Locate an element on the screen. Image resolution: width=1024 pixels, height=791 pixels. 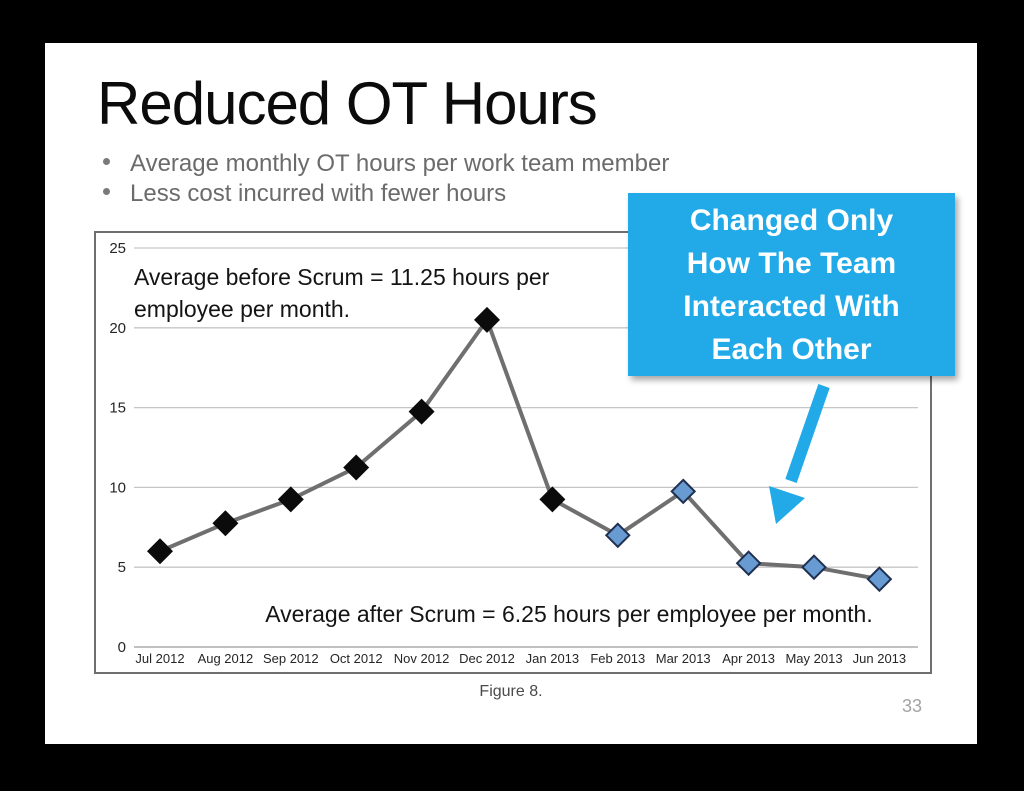
y-axis-tick-label: 5 is located at coordinates (122, 567).